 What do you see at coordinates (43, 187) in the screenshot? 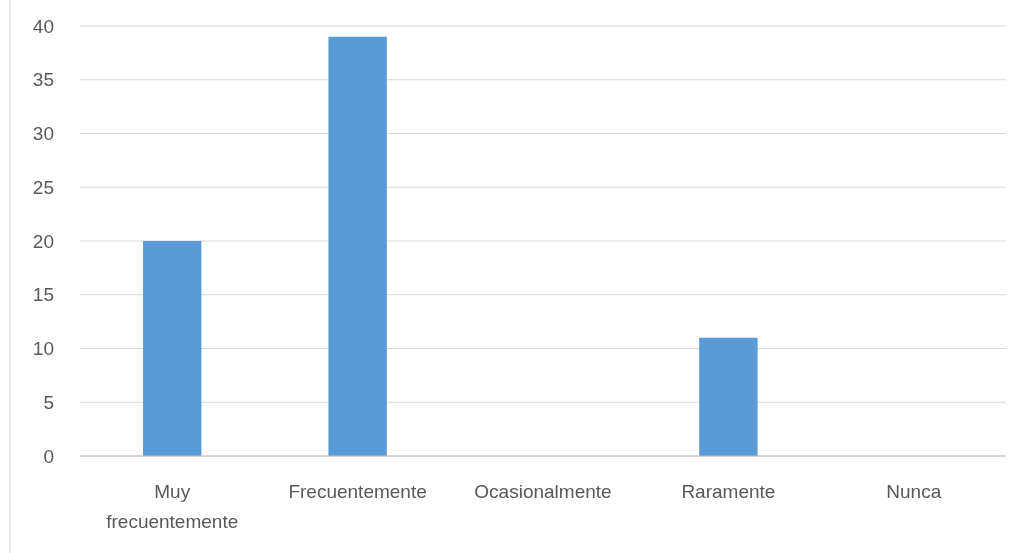
I see `y-tick-label: 25` at bounding box center [43, 187].